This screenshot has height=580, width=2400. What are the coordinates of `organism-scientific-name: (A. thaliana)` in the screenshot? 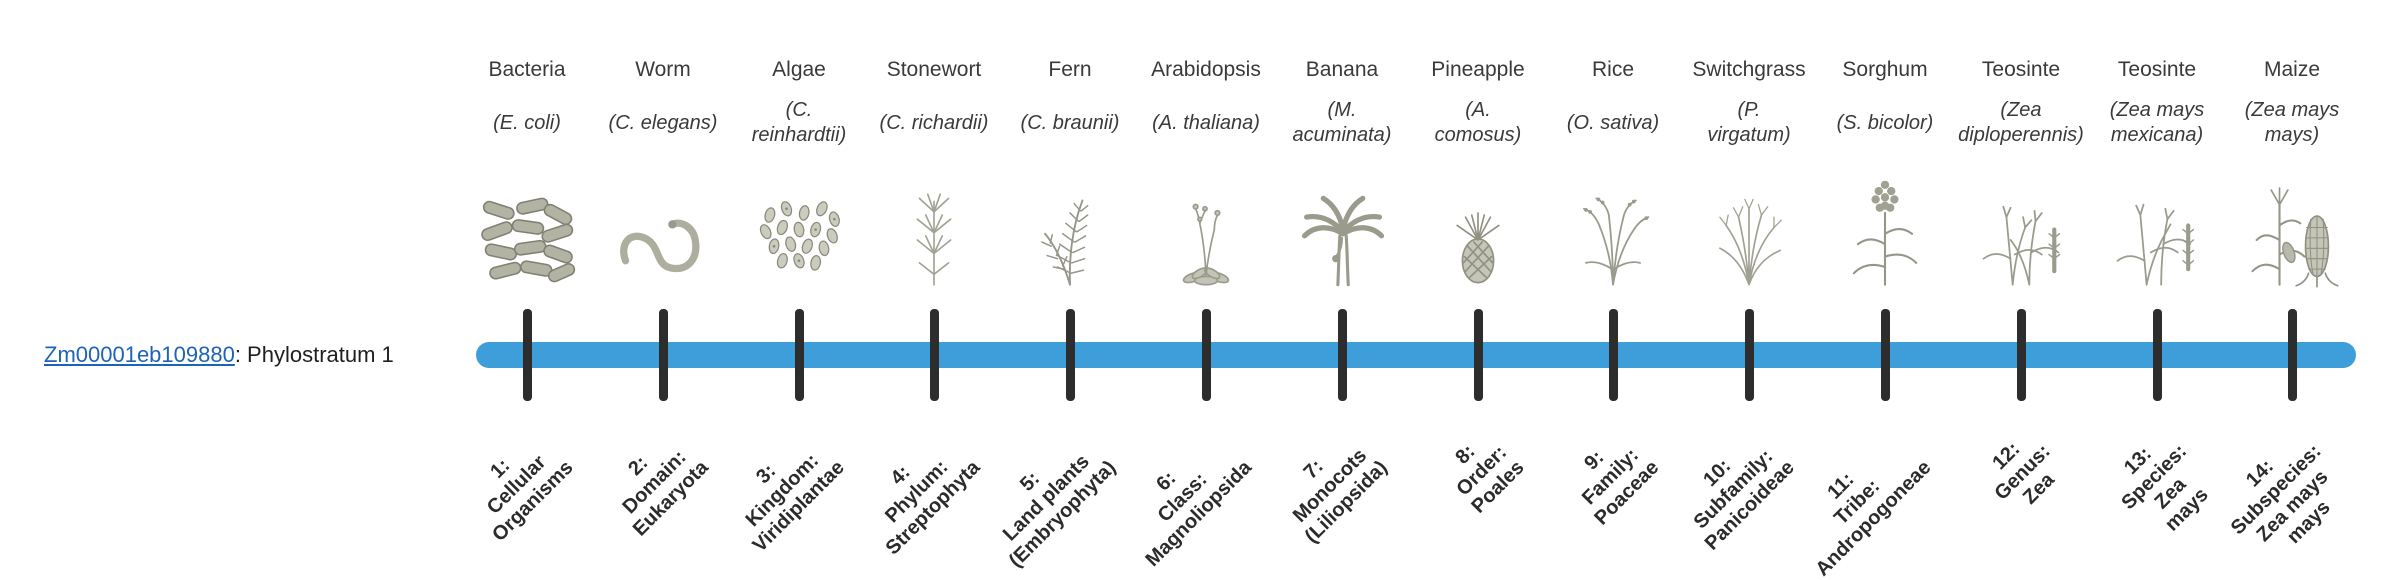 It's located at (1206, 122).